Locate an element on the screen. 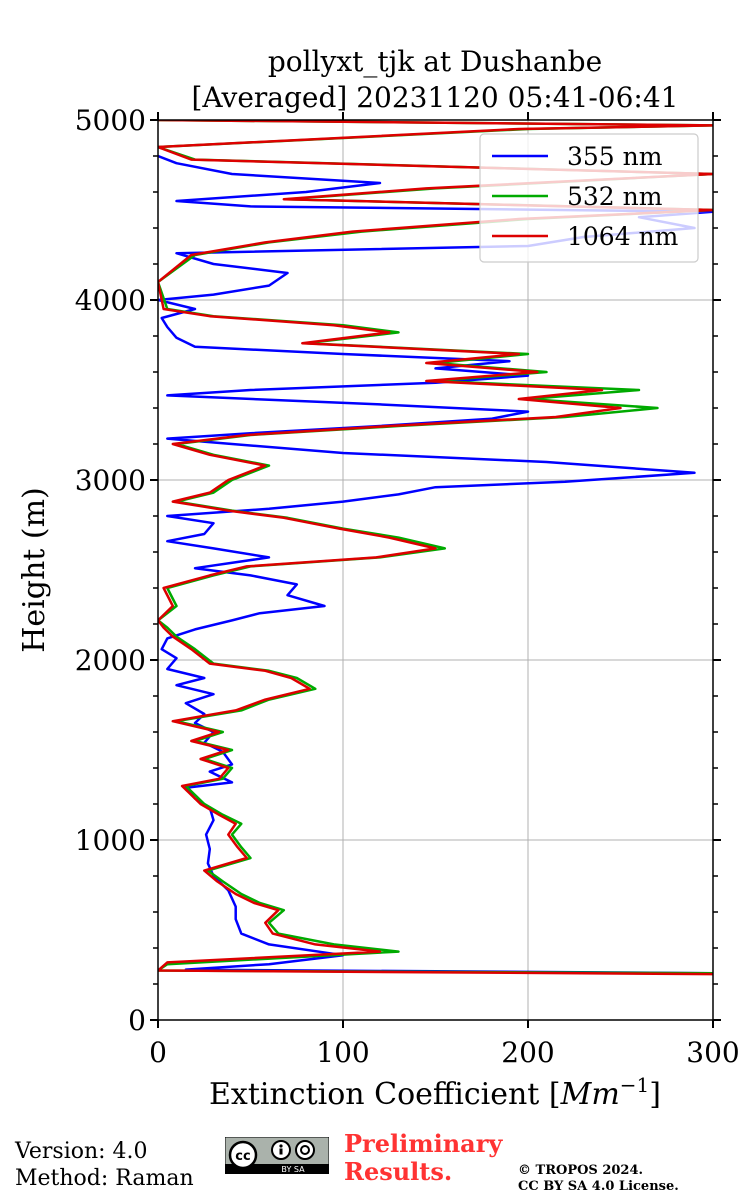 This screenshot has height=1200, width=750. y-tick-label: 4000 is located at coordinates (110, 300).